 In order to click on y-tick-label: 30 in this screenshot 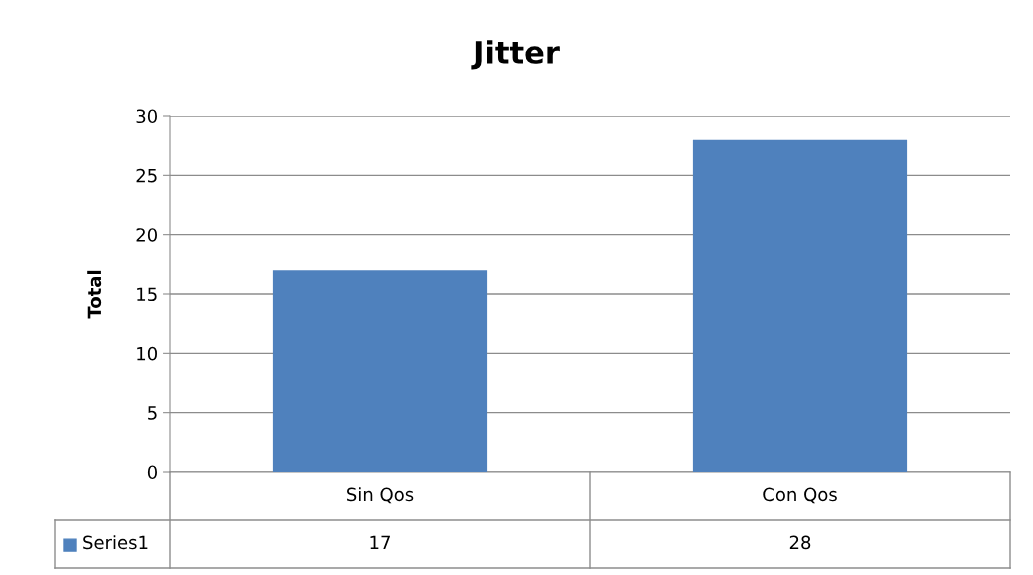, I will do `click(146, 116)`.